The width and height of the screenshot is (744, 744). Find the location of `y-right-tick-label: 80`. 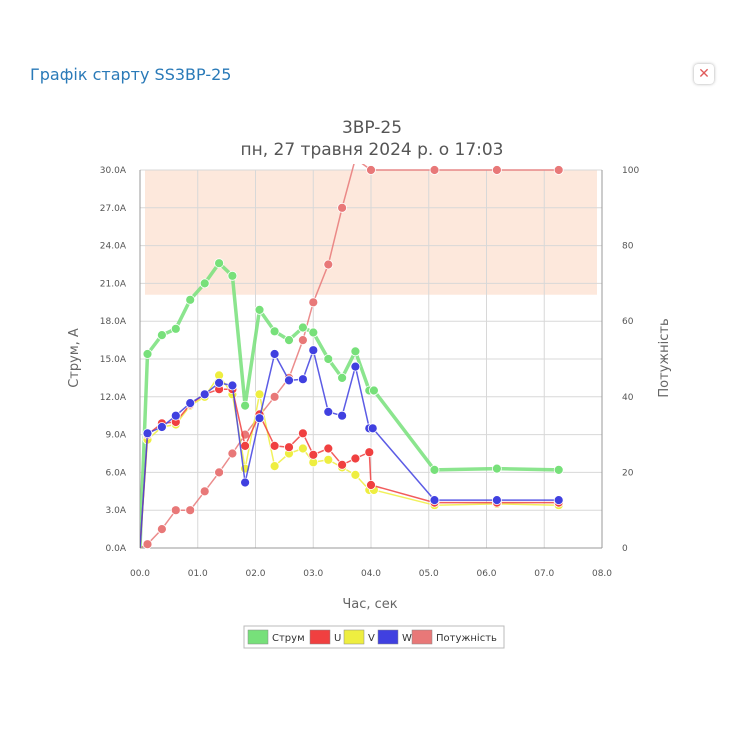

y-right-tick-label: 80 is located at coordinates (628, 247).